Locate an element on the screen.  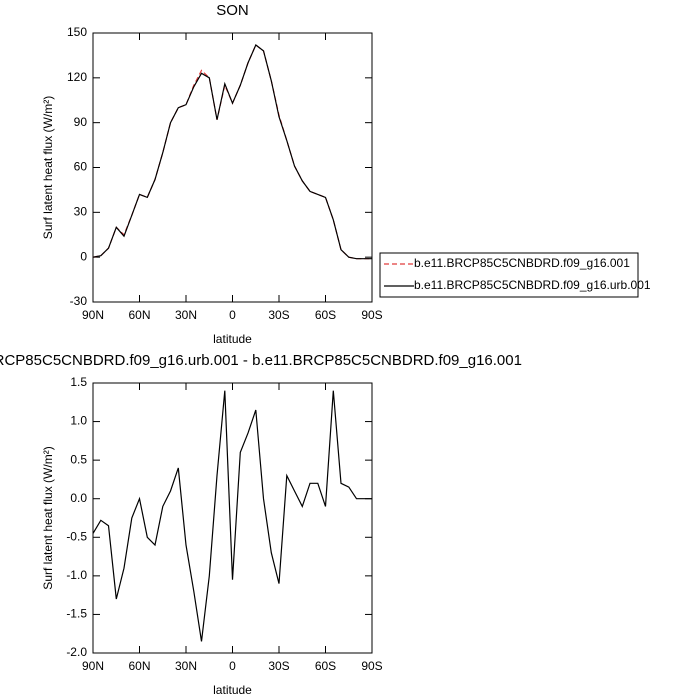
y-tick-label: 60 is located at coordinates (81, 167).